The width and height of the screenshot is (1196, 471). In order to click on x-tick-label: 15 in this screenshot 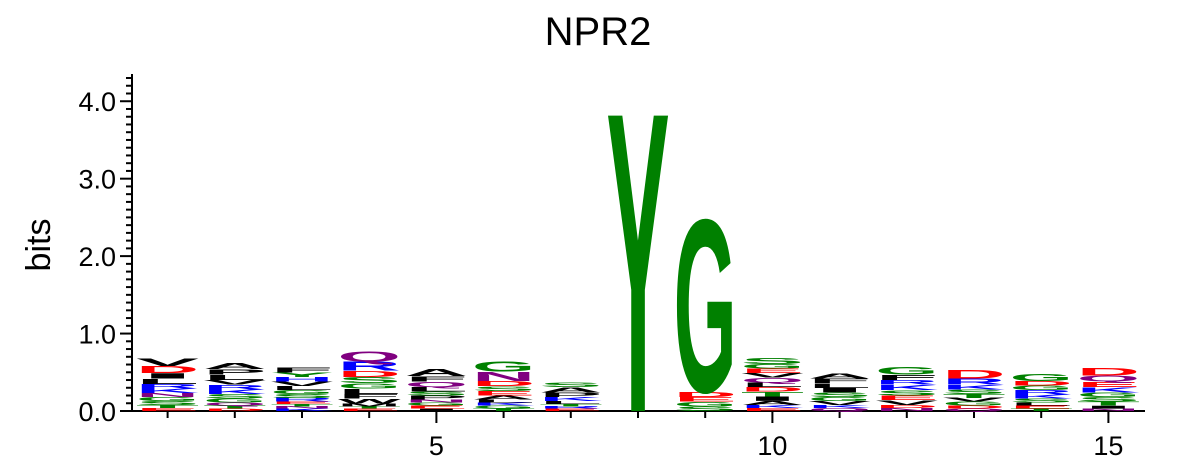, I will do `click(1108, 446)`.